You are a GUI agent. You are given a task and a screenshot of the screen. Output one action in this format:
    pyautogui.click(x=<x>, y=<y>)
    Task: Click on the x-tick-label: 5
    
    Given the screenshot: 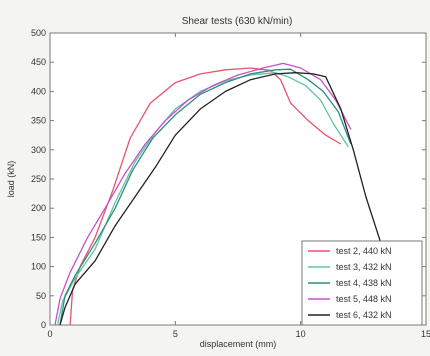 What is the action you would take?
    pyautogui.click(x=175, y=334)
    